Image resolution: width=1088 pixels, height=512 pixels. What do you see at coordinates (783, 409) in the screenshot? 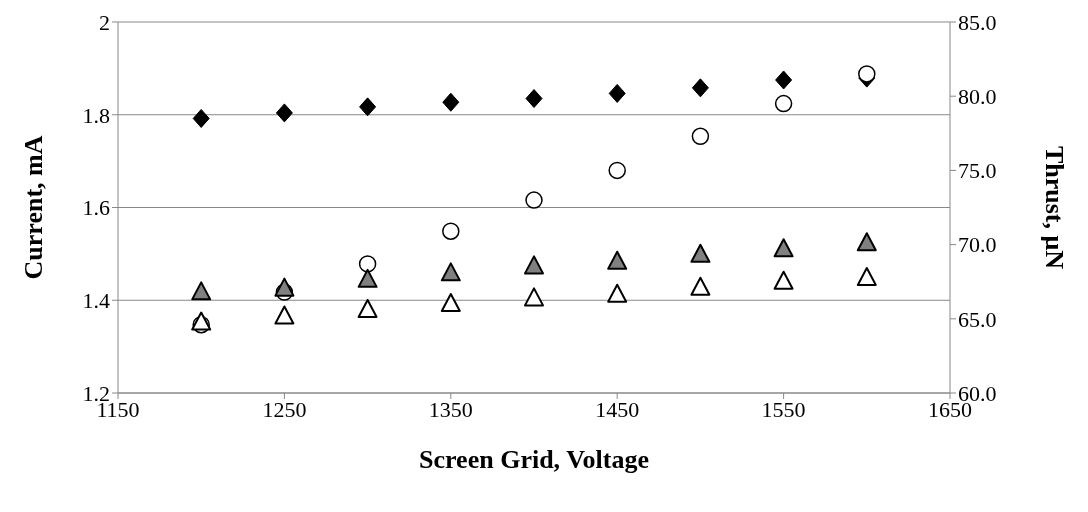
I see `x-tick-label: 1550` at bounding box center [783, 409].